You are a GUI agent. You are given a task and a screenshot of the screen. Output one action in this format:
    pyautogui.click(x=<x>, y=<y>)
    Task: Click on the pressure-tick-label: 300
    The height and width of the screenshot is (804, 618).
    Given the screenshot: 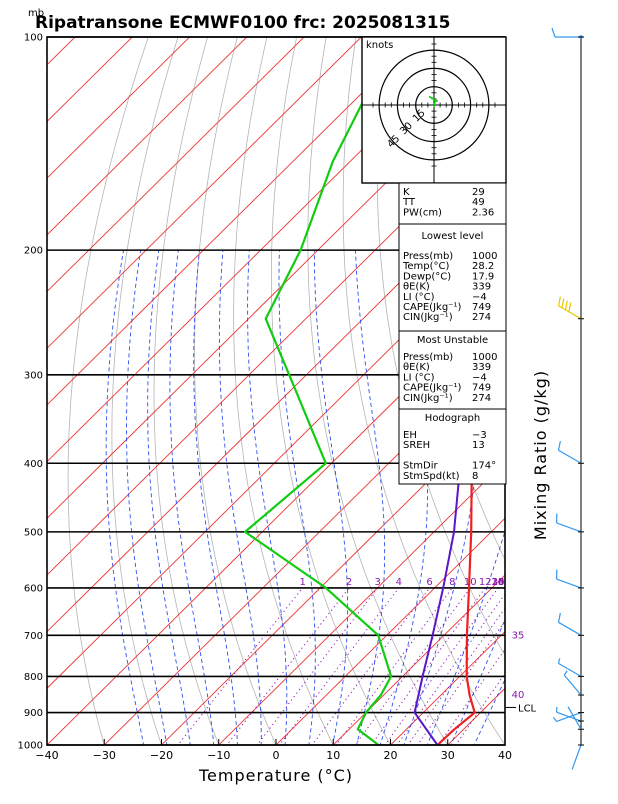 What is the action you would take?
    pyautogui.click(x=33, y=375)
    